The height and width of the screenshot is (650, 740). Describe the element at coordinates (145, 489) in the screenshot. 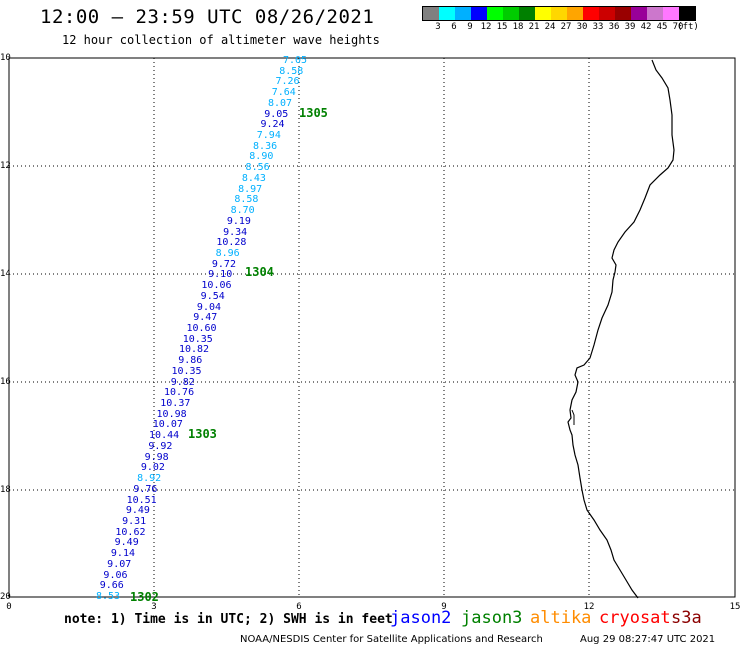

I see `wave-height-label: 9.76` at that location.